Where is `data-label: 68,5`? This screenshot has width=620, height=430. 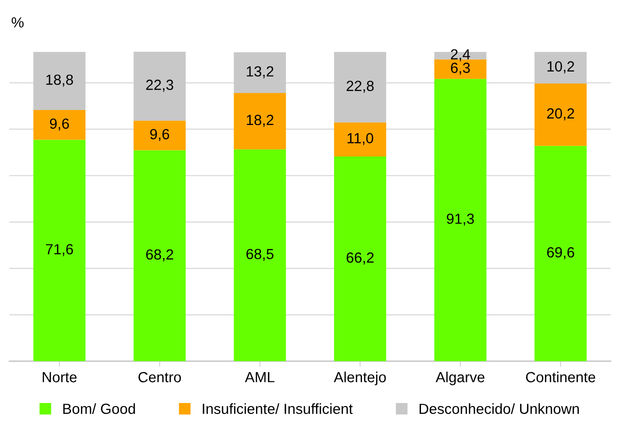
data-label: 68,5 is located at coordinates (260, 254).